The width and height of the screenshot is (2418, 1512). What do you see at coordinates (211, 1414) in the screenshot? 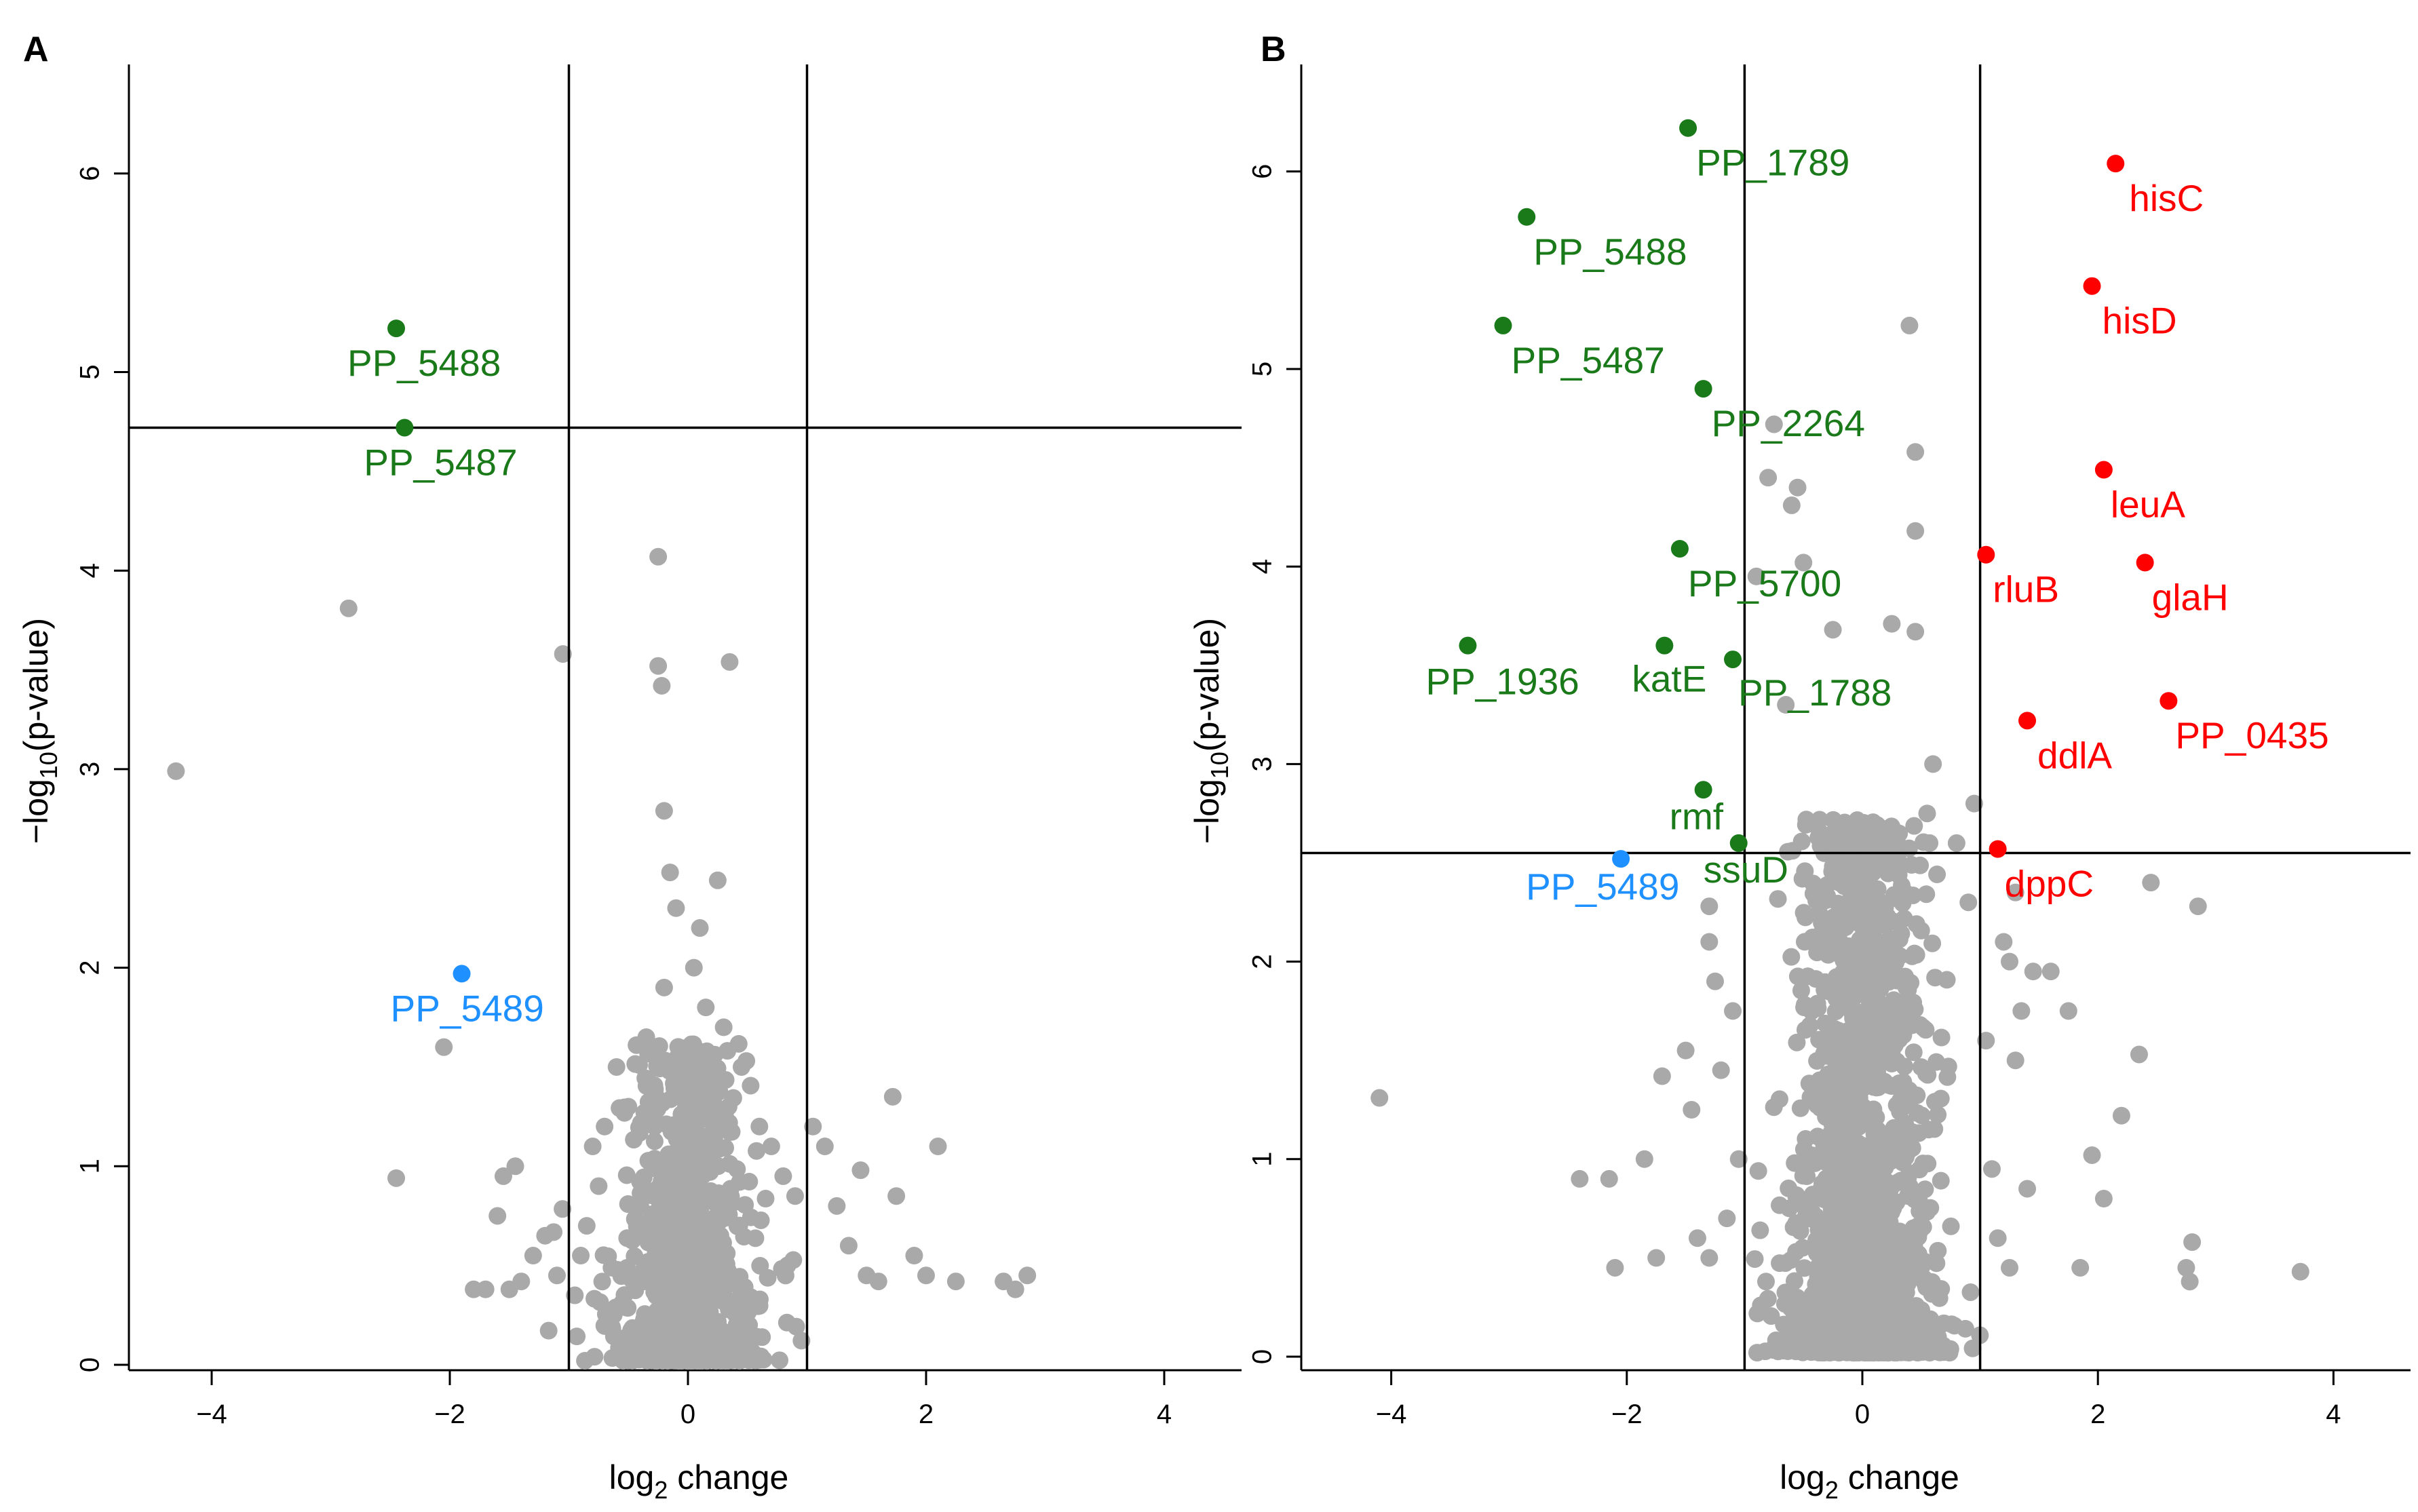
I see `x-tick-label: −4` at bounding box center [211, 1414].